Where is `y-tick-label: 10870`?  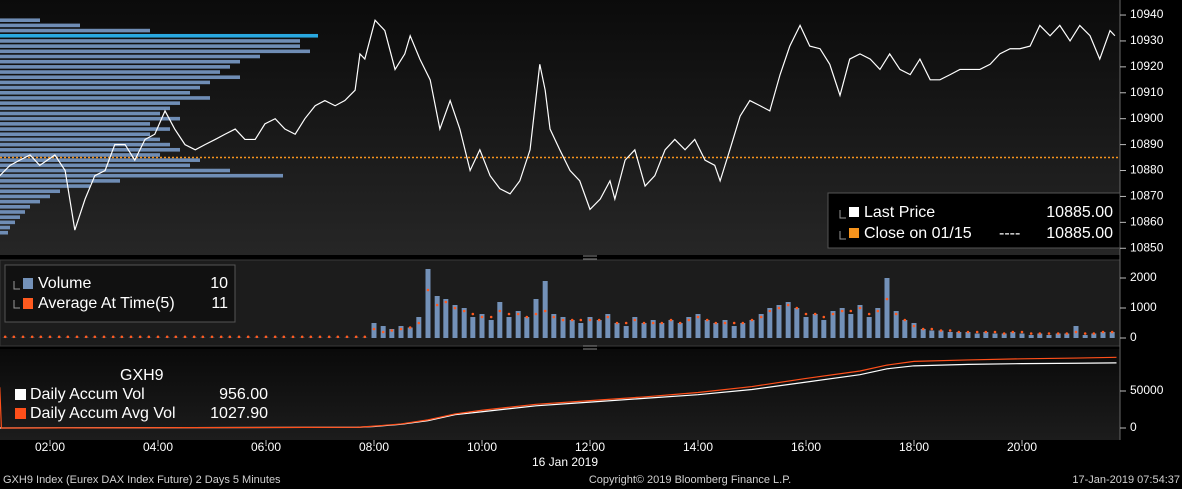 y-tick-label: 10870 is located at coordinates (1147, 196).